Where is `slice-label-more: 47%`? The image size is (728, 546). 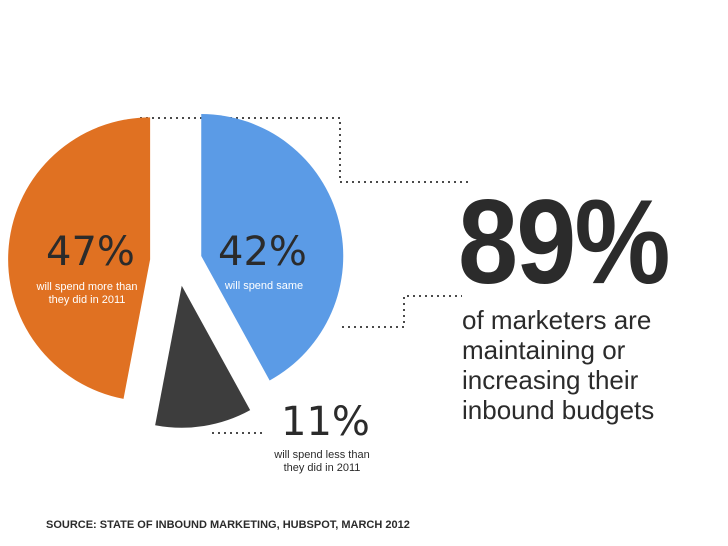
slice-label-more: 47% is located at coordinates (90, 252).